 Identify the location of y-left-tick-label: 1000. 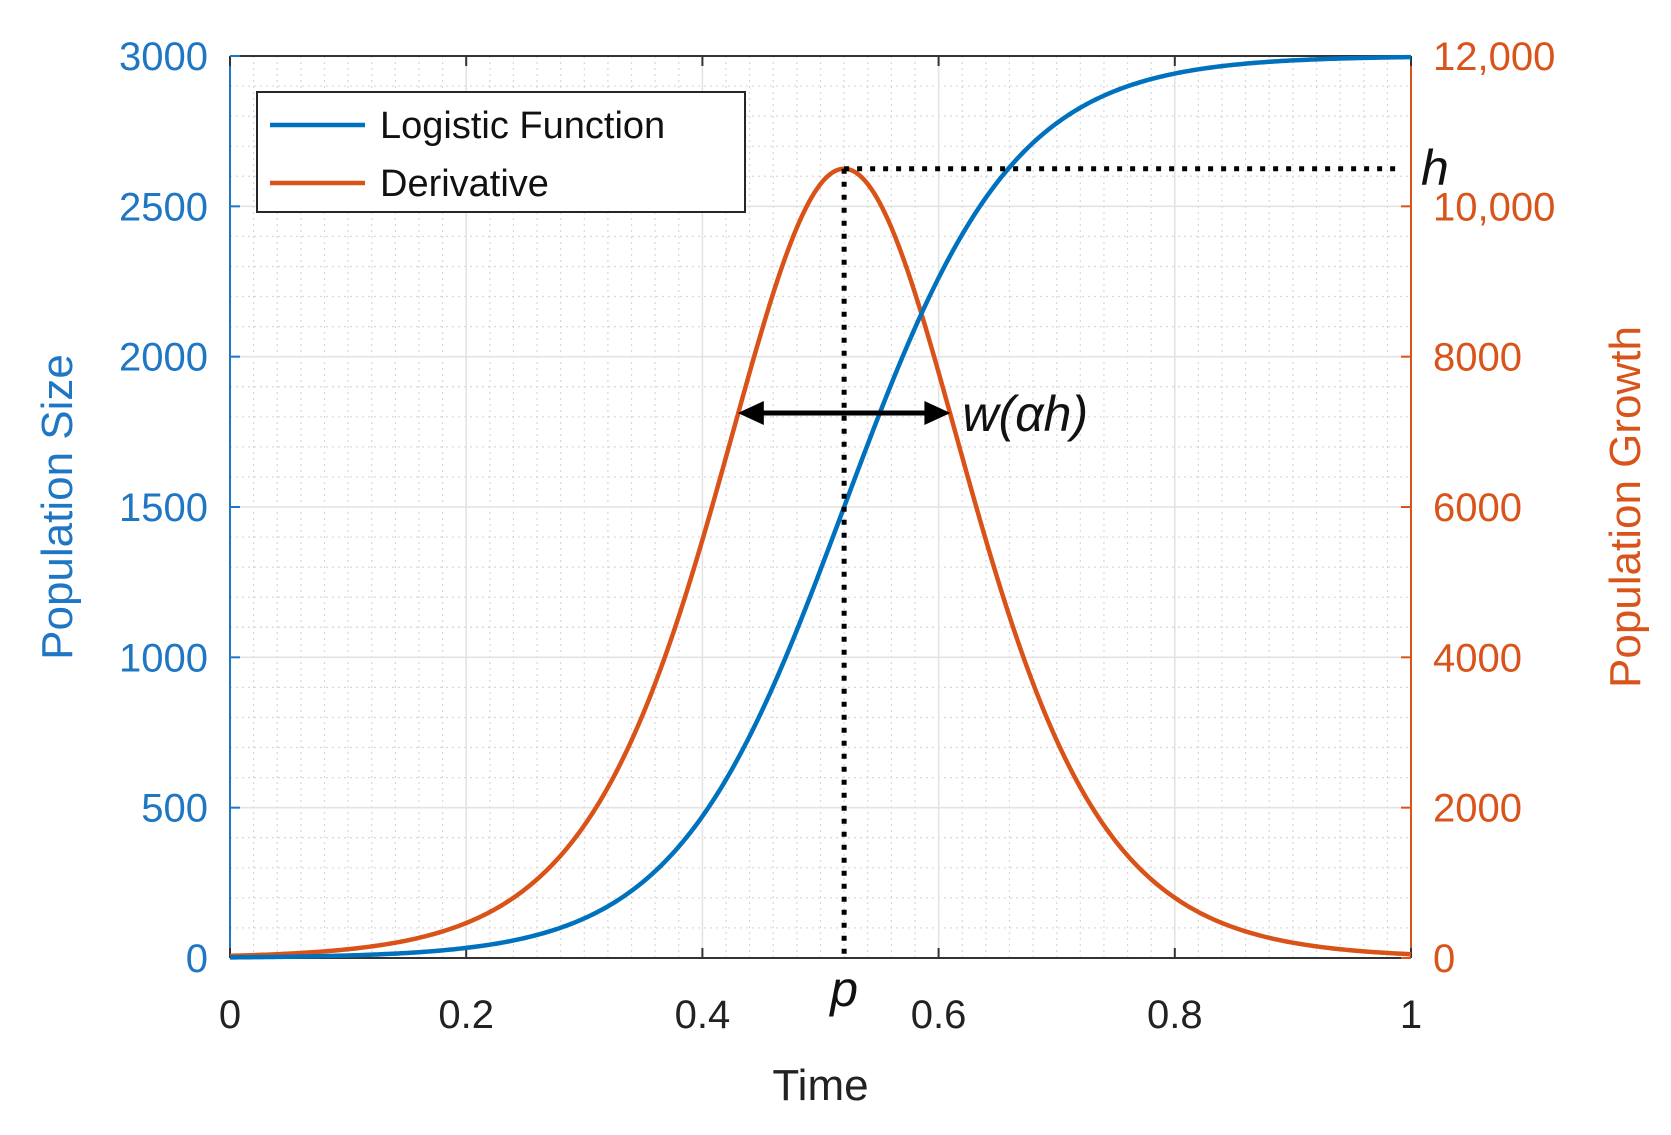
(163, 658).